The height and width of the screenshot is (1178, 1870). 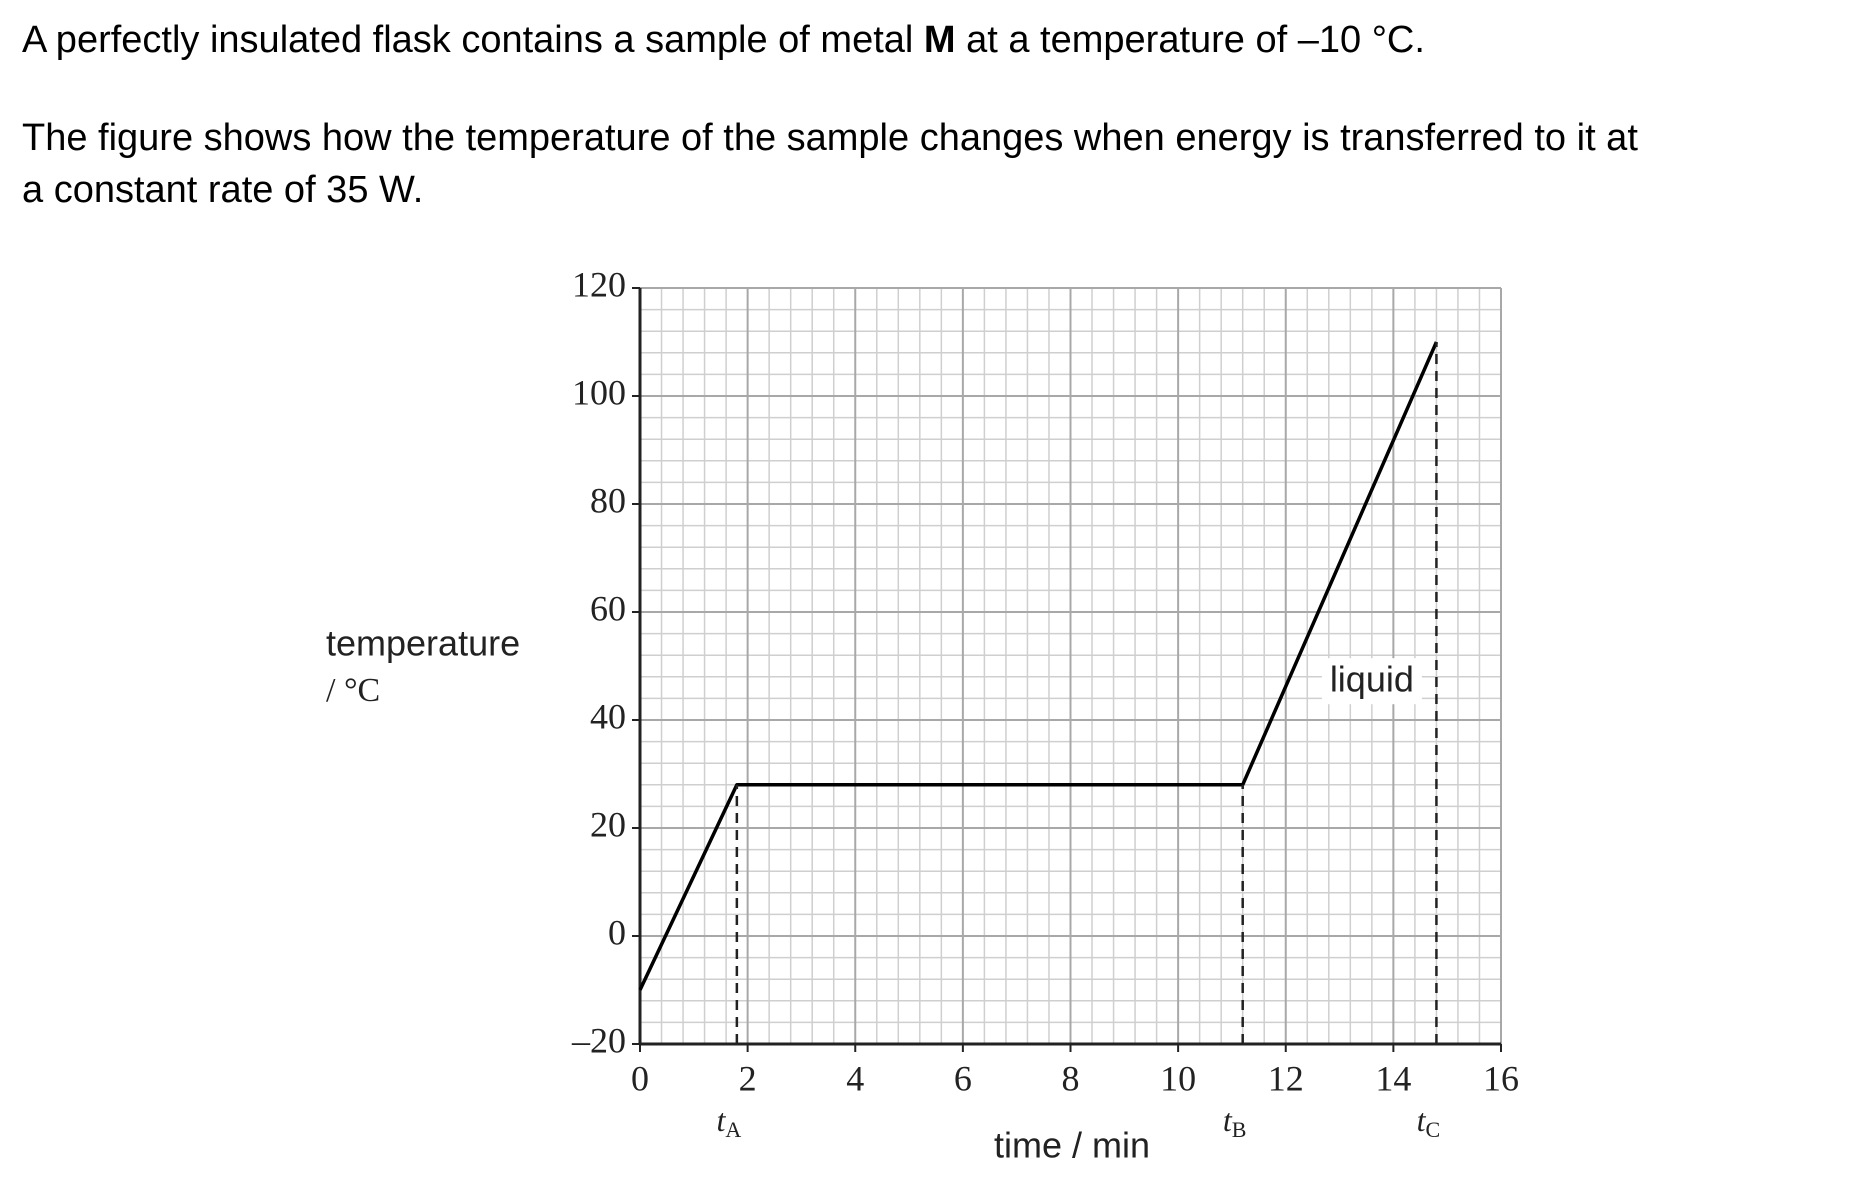 What do you see at coordinates (608, 824) in the screenshot?
I see `y-tick-label: 20` at bounding box center [608, 824].